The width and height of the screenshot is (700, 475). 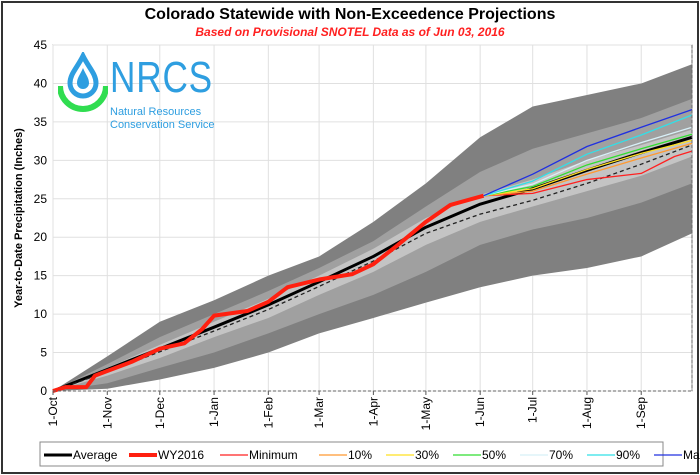 I want to click on y-tick-label: 20, so click(x=41, y=237).